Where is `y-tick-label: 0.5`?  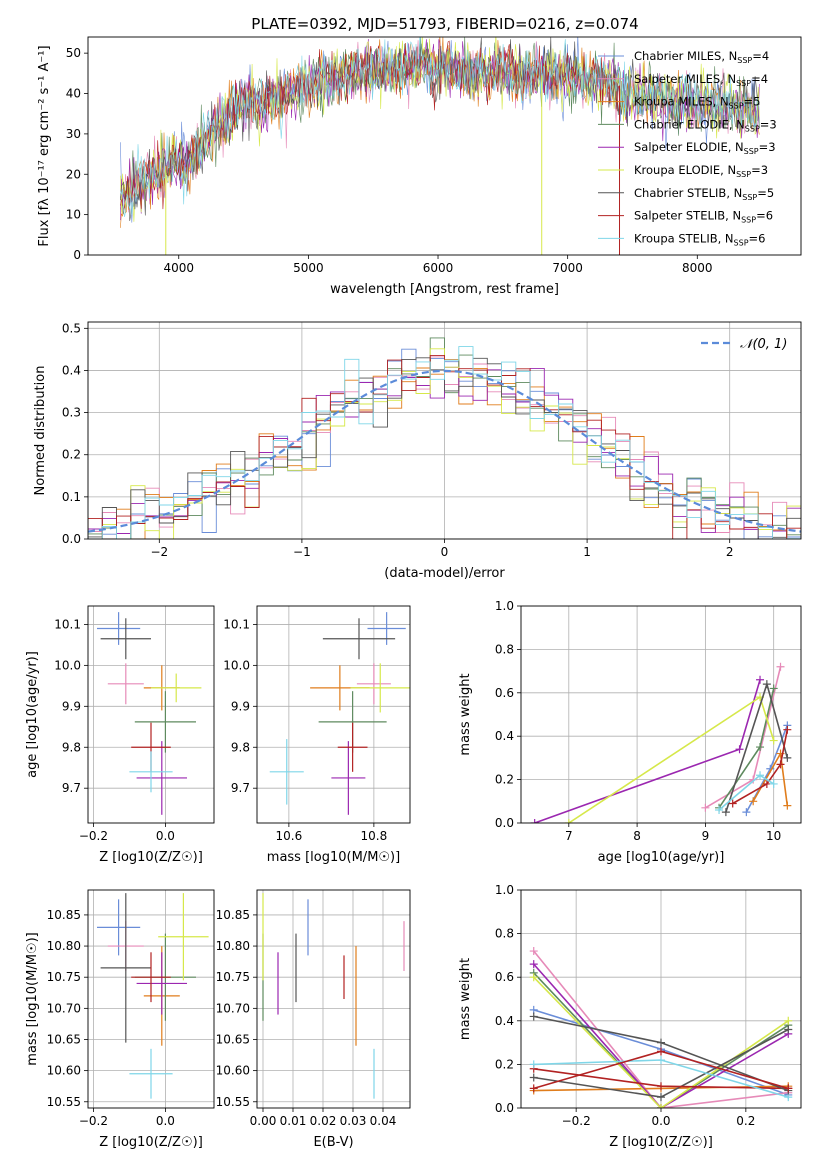 y-tick-label: 0.5 is located at coordinates (71, 328).